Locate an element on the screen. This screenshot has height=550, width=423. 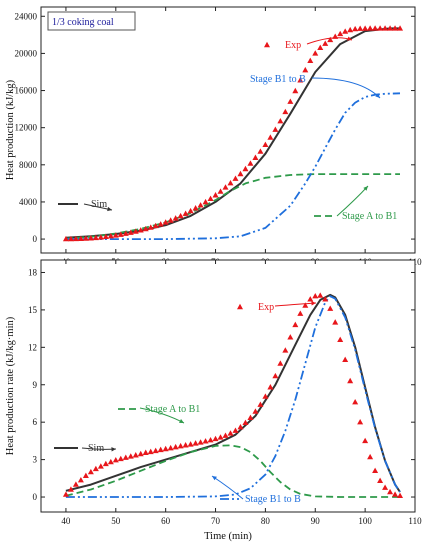
y-axis-label: Heat production rate (kJ/kg·min) is located at coordinates (10, 385).